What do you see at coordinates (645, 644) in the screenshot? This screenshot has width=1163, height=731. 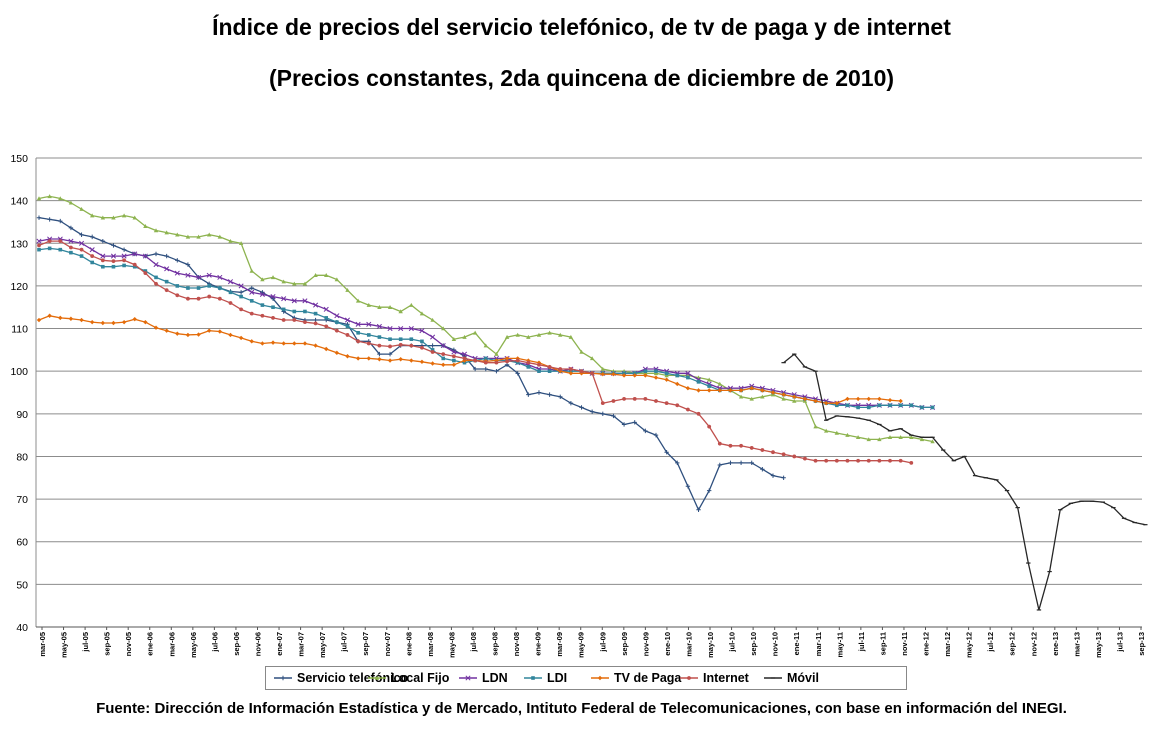 I see `x-tick-label: nov-09` at bounding box center [645, 644].